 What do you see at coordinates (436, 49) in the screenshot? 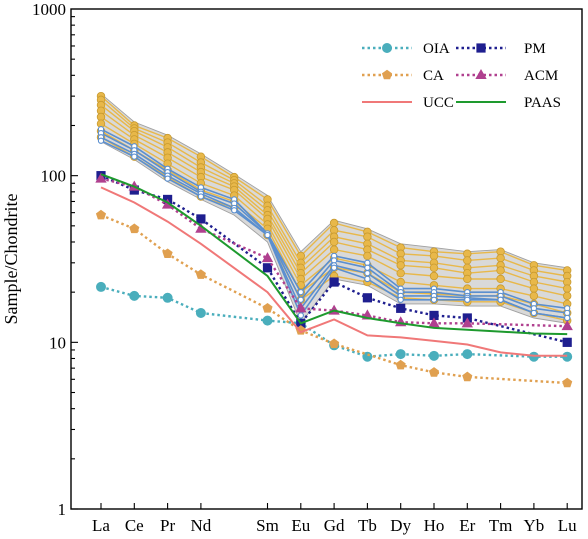
I see `legend-label: OIA` at bounding box center [436, 49].